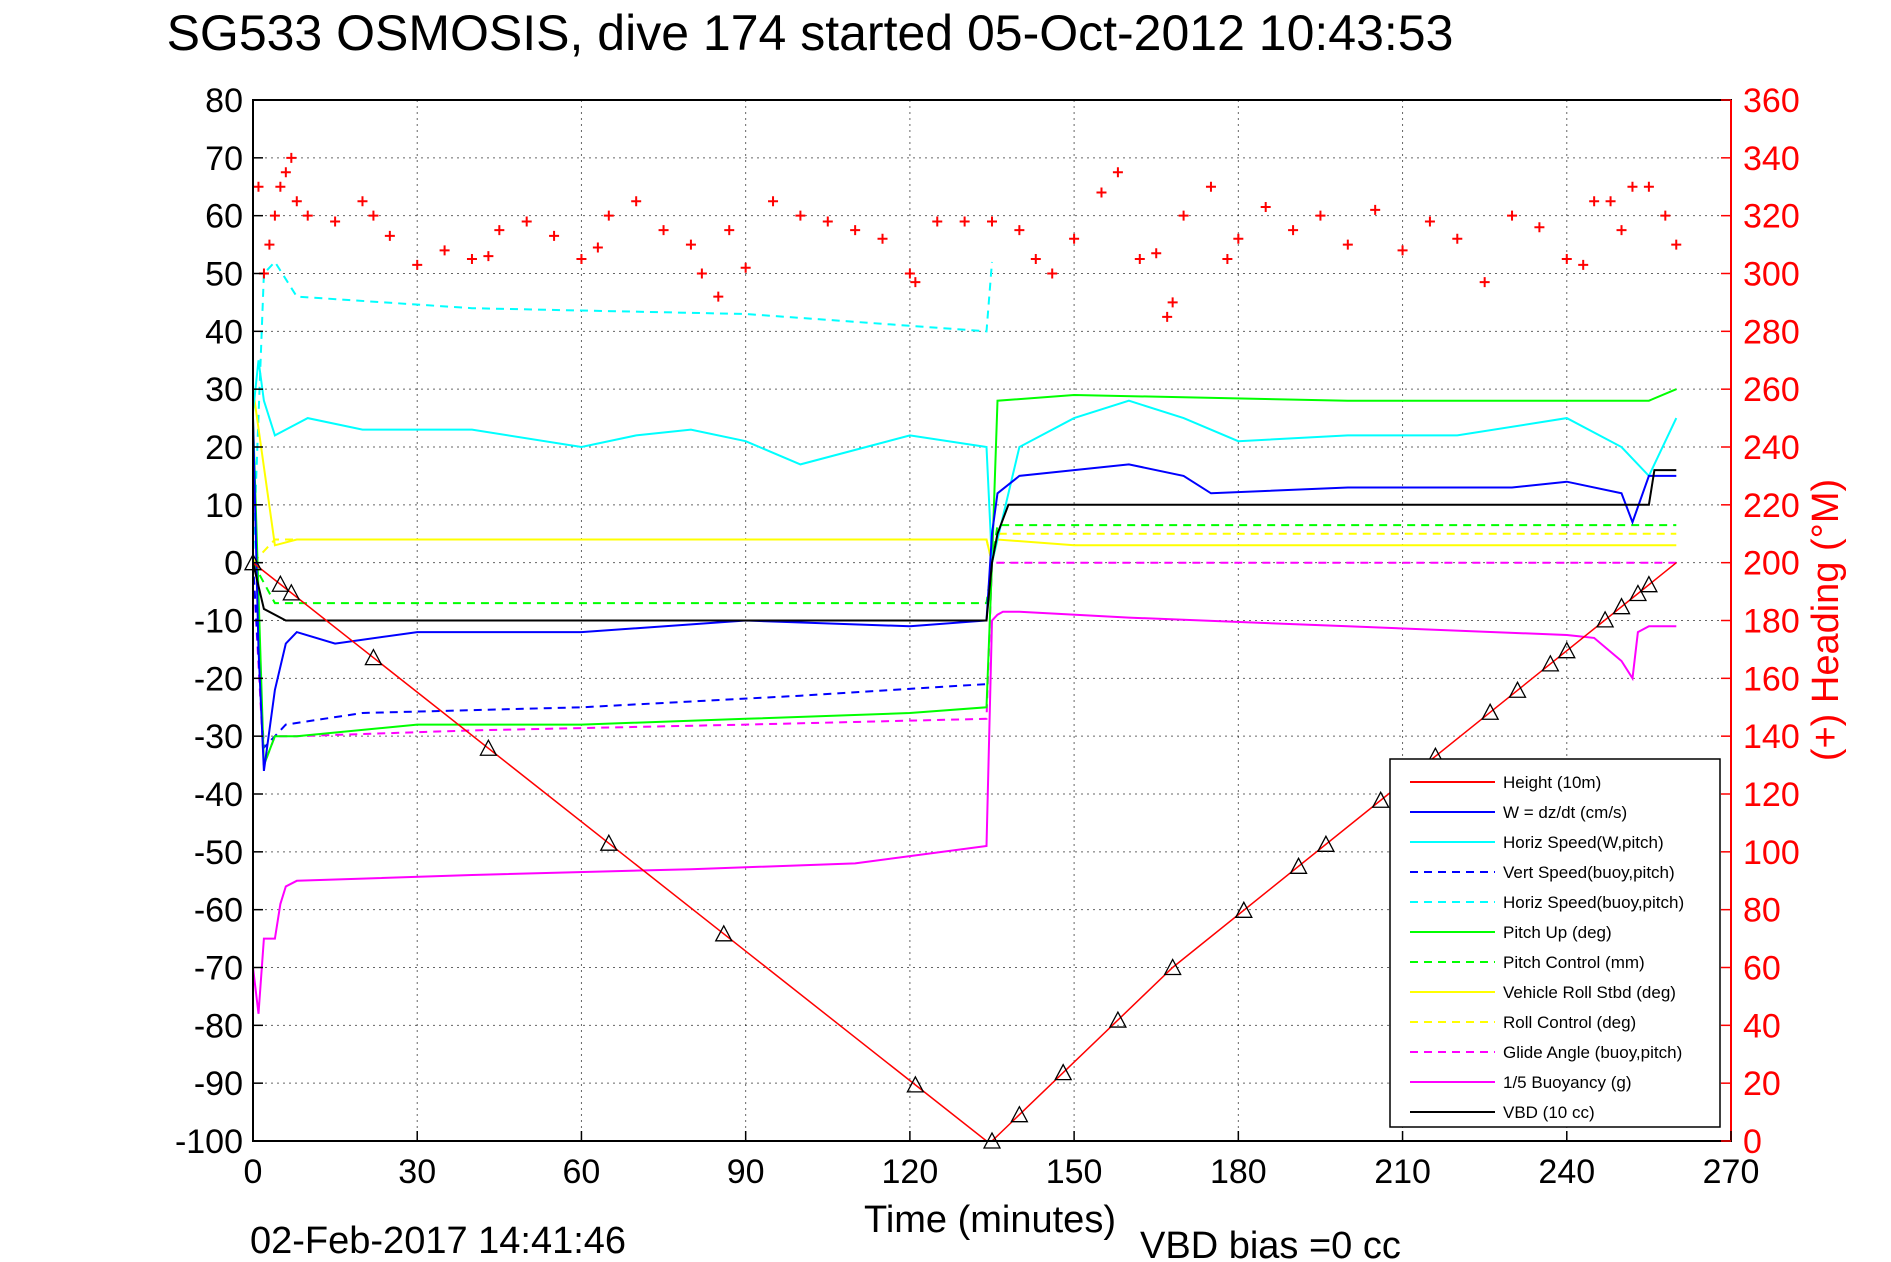 The height and width of the screenshot is (1262, 1891). Describe the element at coordinates (1771, 101) in the screenshot. I see `y-right-tick-label: 360` at that location.